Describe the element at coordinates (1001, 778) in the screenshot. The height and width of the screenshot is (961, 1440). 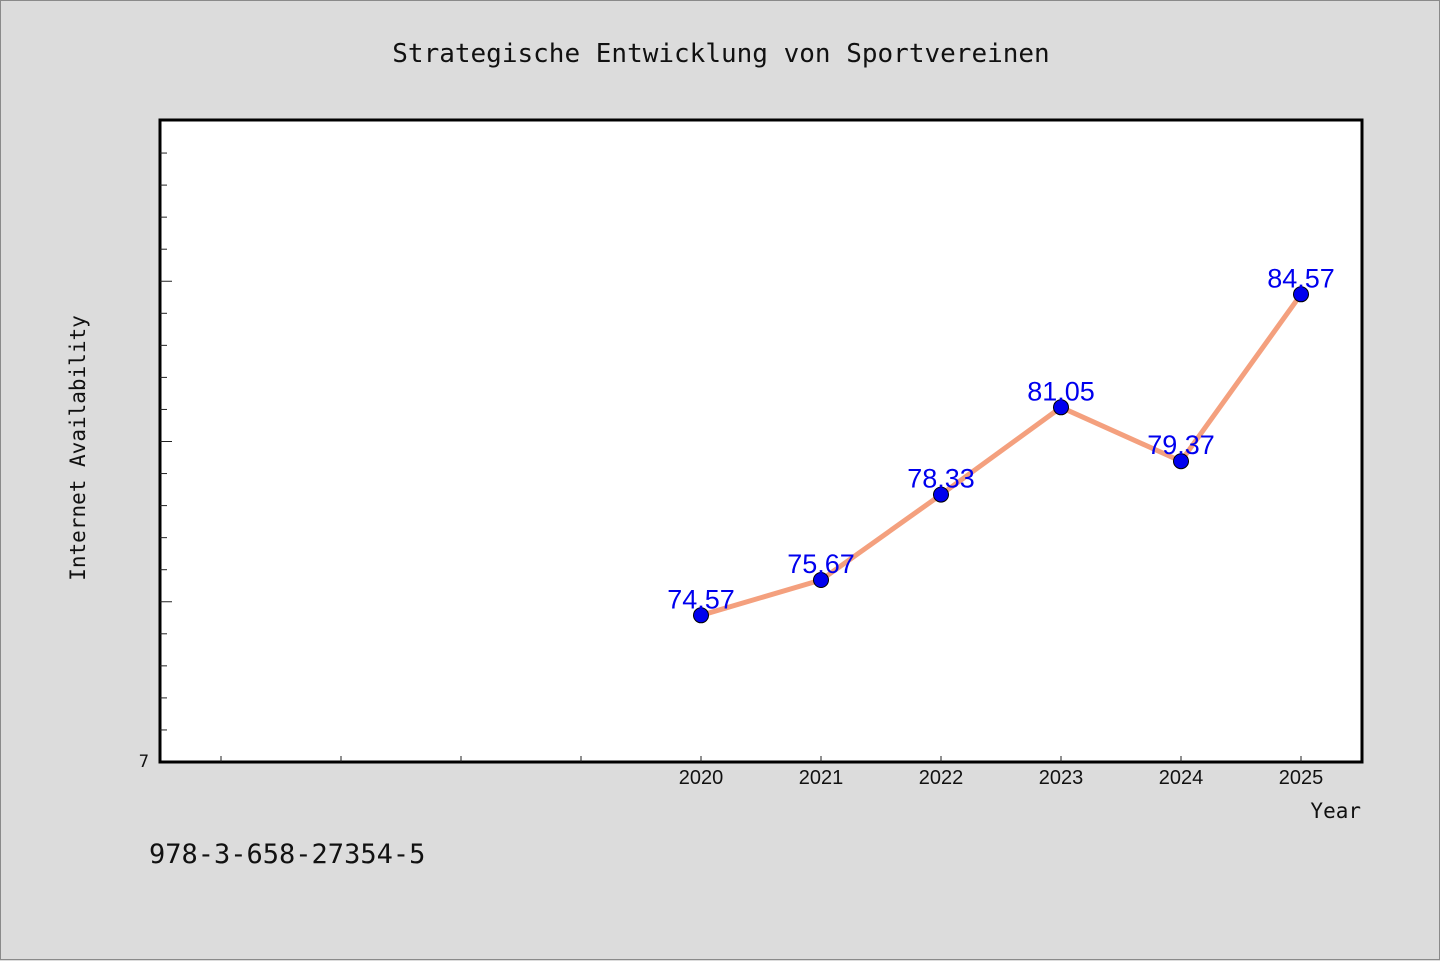
I see `x-tick-labels: 2020 2021 2022 2023 2024 2025` at that location.